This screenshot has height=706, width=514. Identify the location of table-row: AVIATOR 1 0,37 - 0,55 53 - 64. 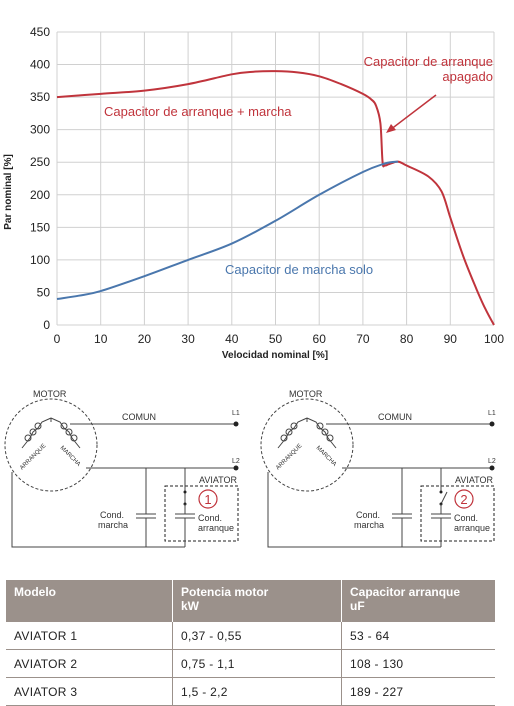
(250, 636).